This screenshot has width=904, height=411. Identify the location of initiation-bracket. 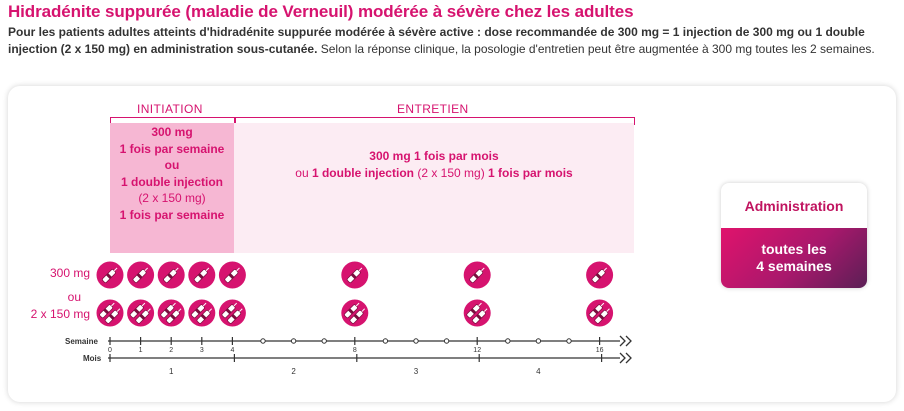
(172, 121).